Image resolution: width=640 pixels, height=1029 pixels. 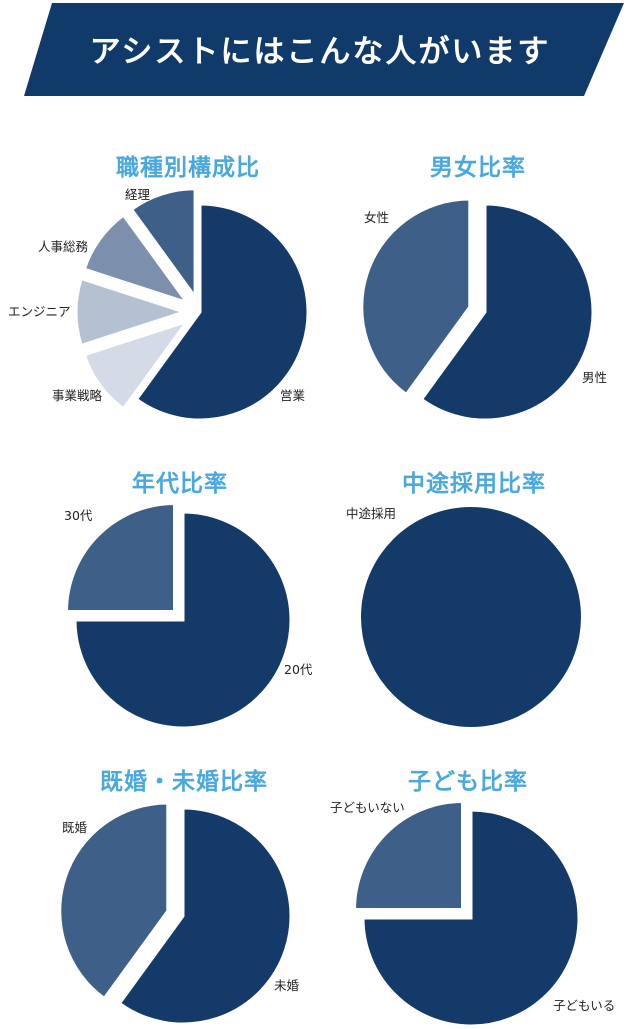 What do you see at coordinates (184, 782) in the screenshot?
I see `chart-title-marital: 既婚・未婚比率` at bounding box center [184, 782].